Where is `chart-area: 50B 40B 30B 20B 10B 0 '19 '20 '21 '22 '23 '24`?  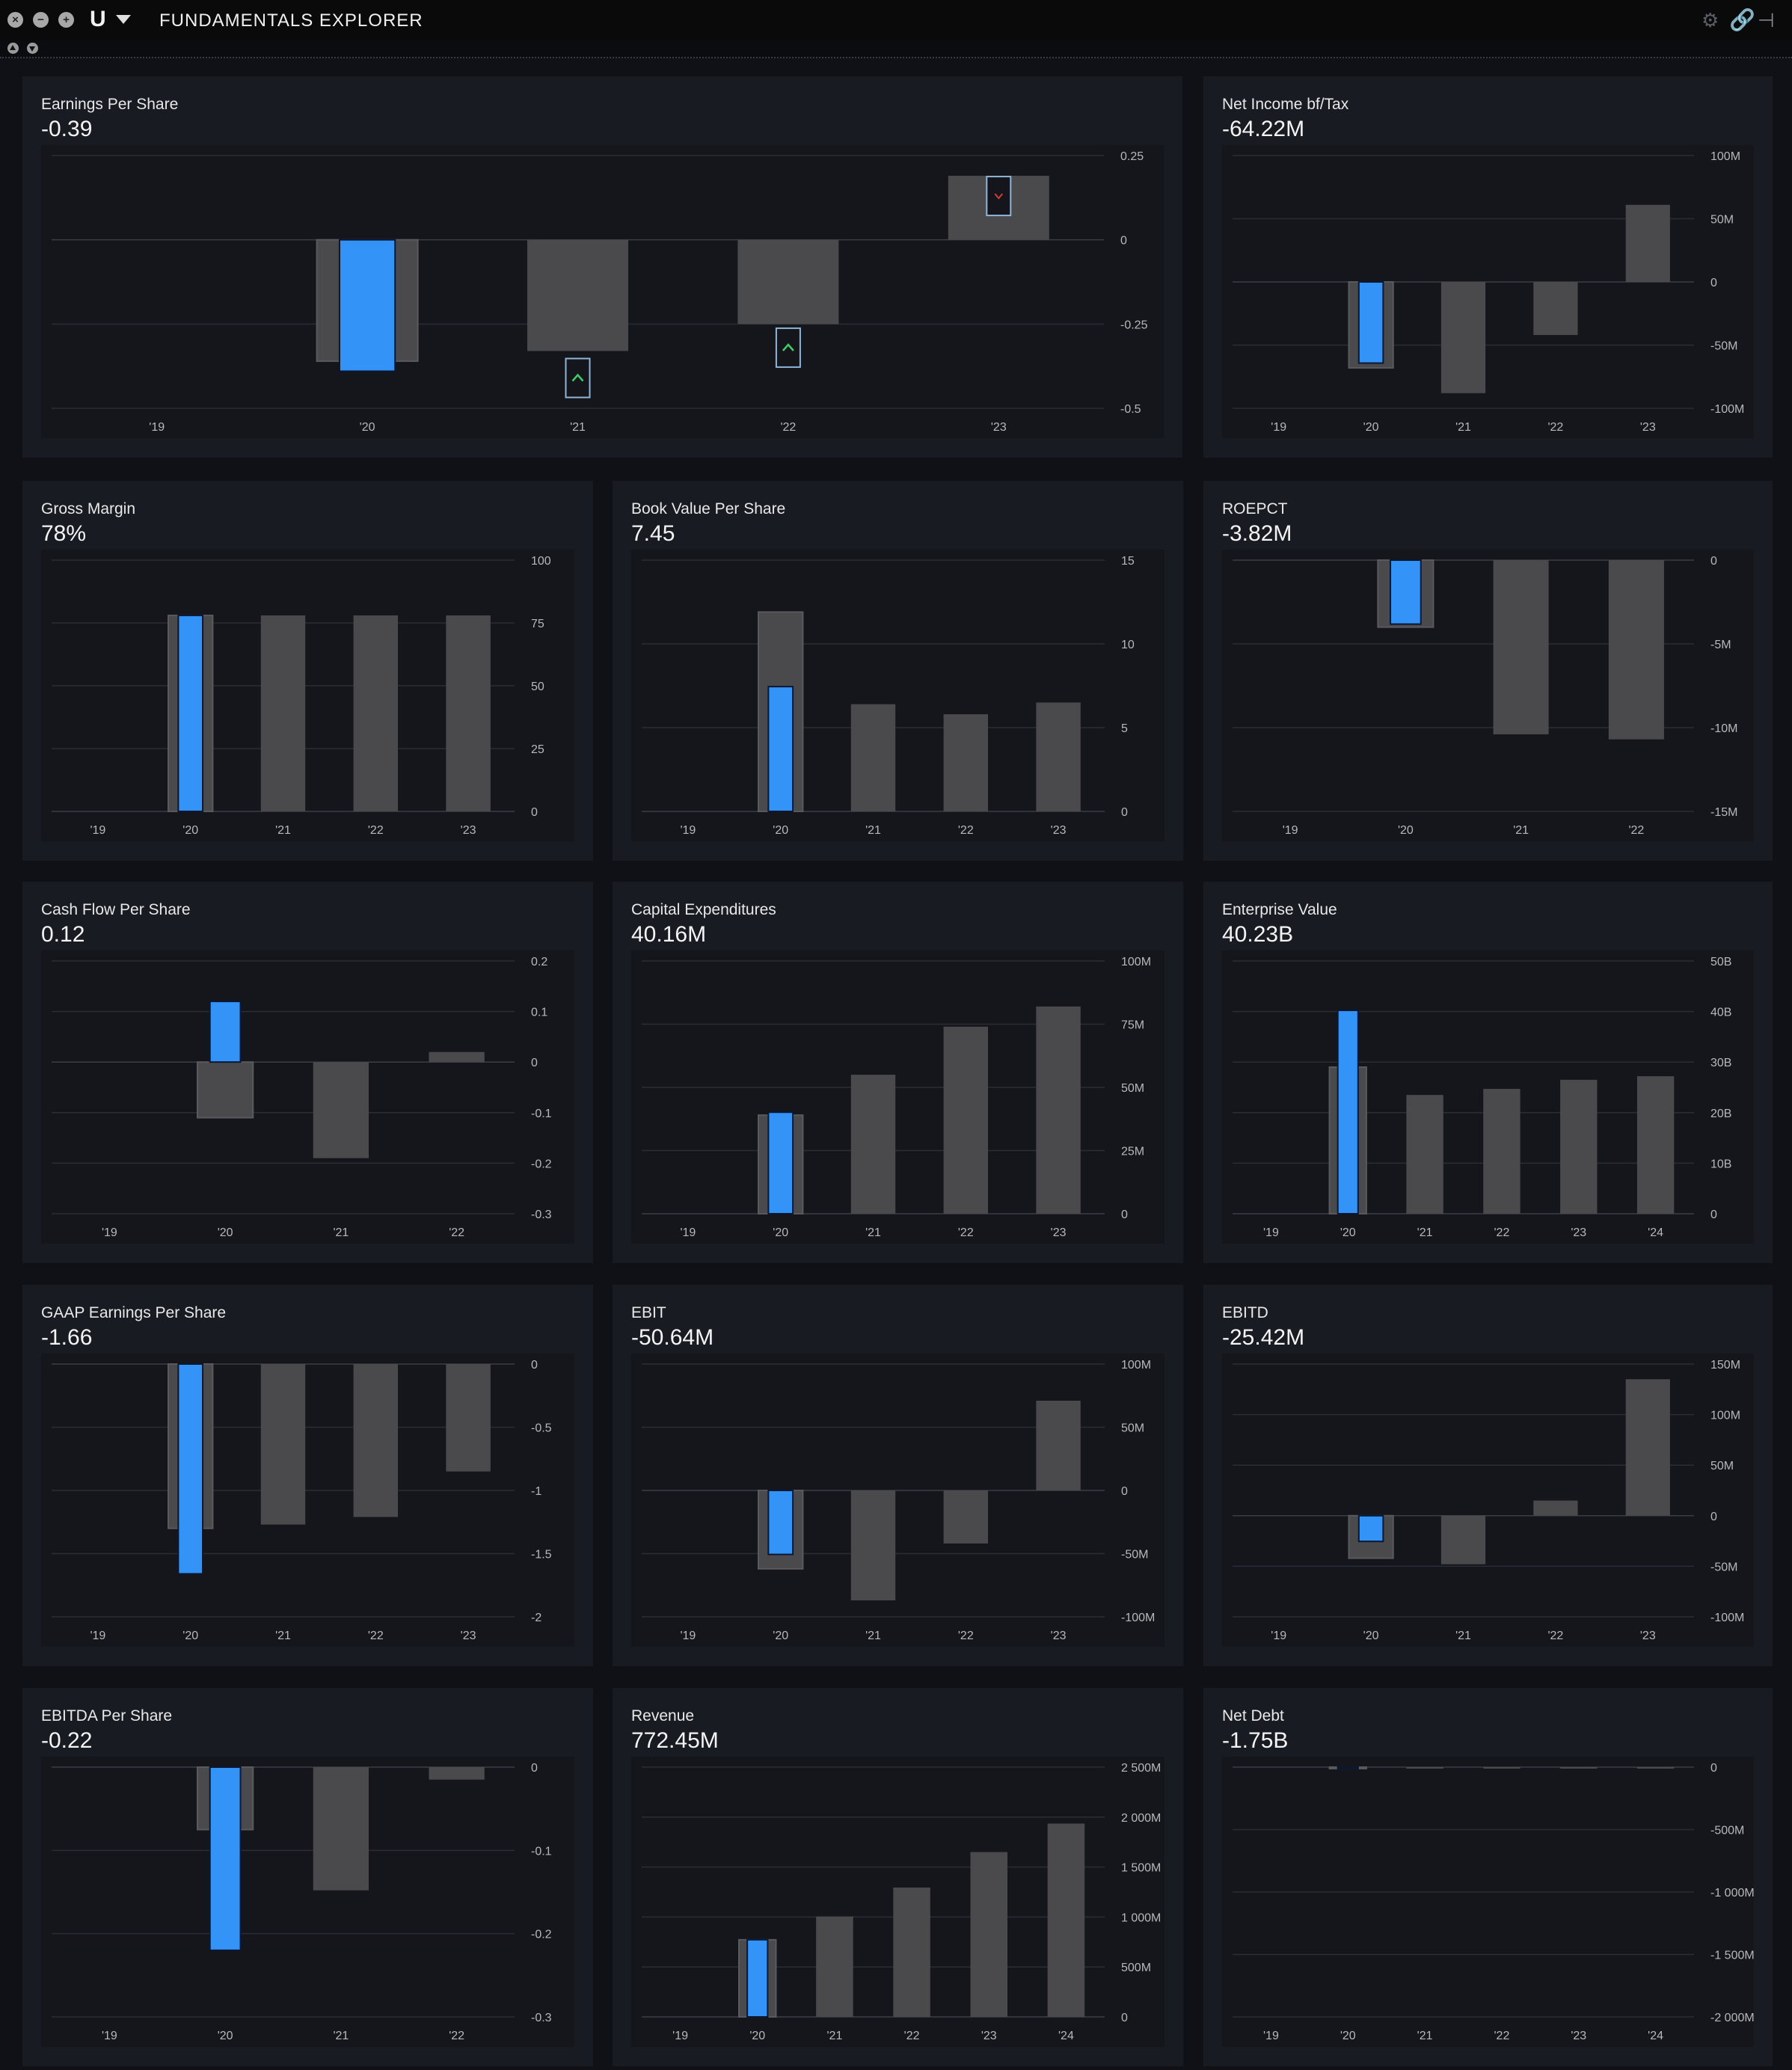
chart-area: 50B 40B 30B 20B 10B 0 '19 '20 '21 '22 '23 '24 is located at coordinates (1488, 1097).